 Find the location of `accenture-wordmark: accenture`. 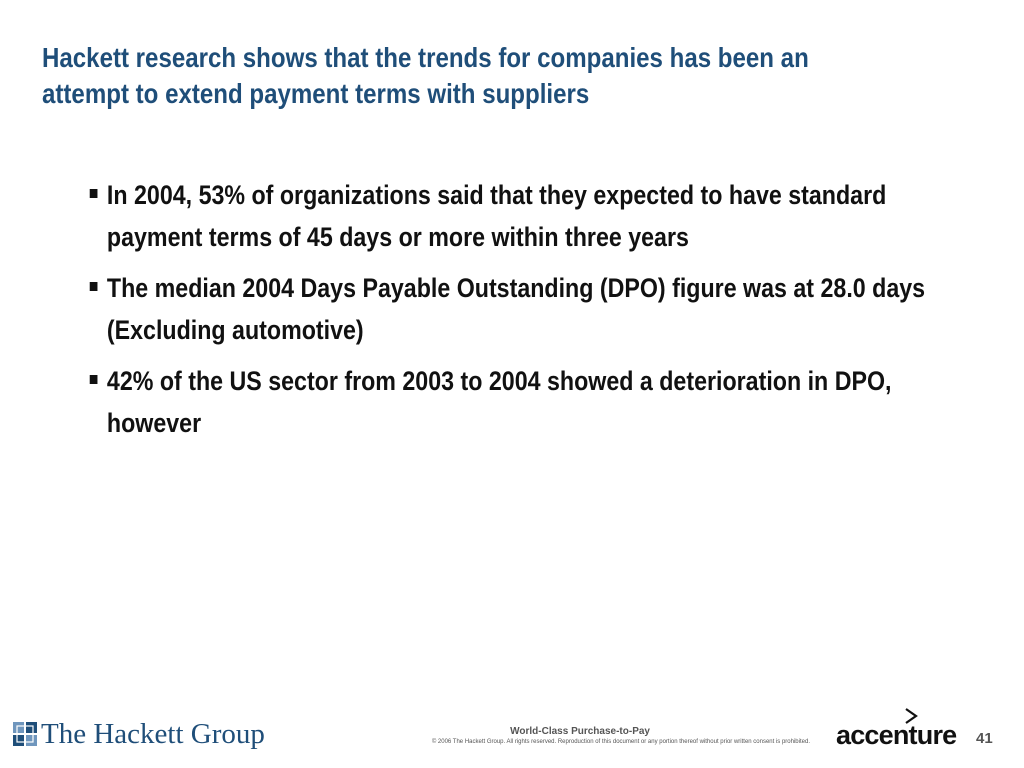

accenture-wordmark: accenture is located at coordinates (896, 735).